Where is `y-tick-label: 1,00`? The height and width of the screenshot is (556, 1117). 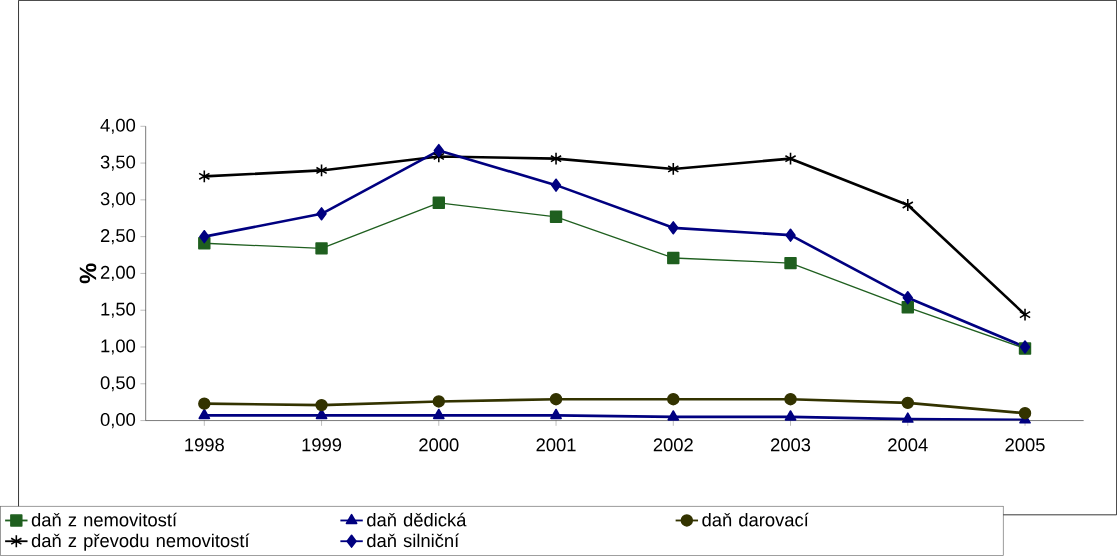
y-tick-label: 1,00 is located at coordinates (118, 347).